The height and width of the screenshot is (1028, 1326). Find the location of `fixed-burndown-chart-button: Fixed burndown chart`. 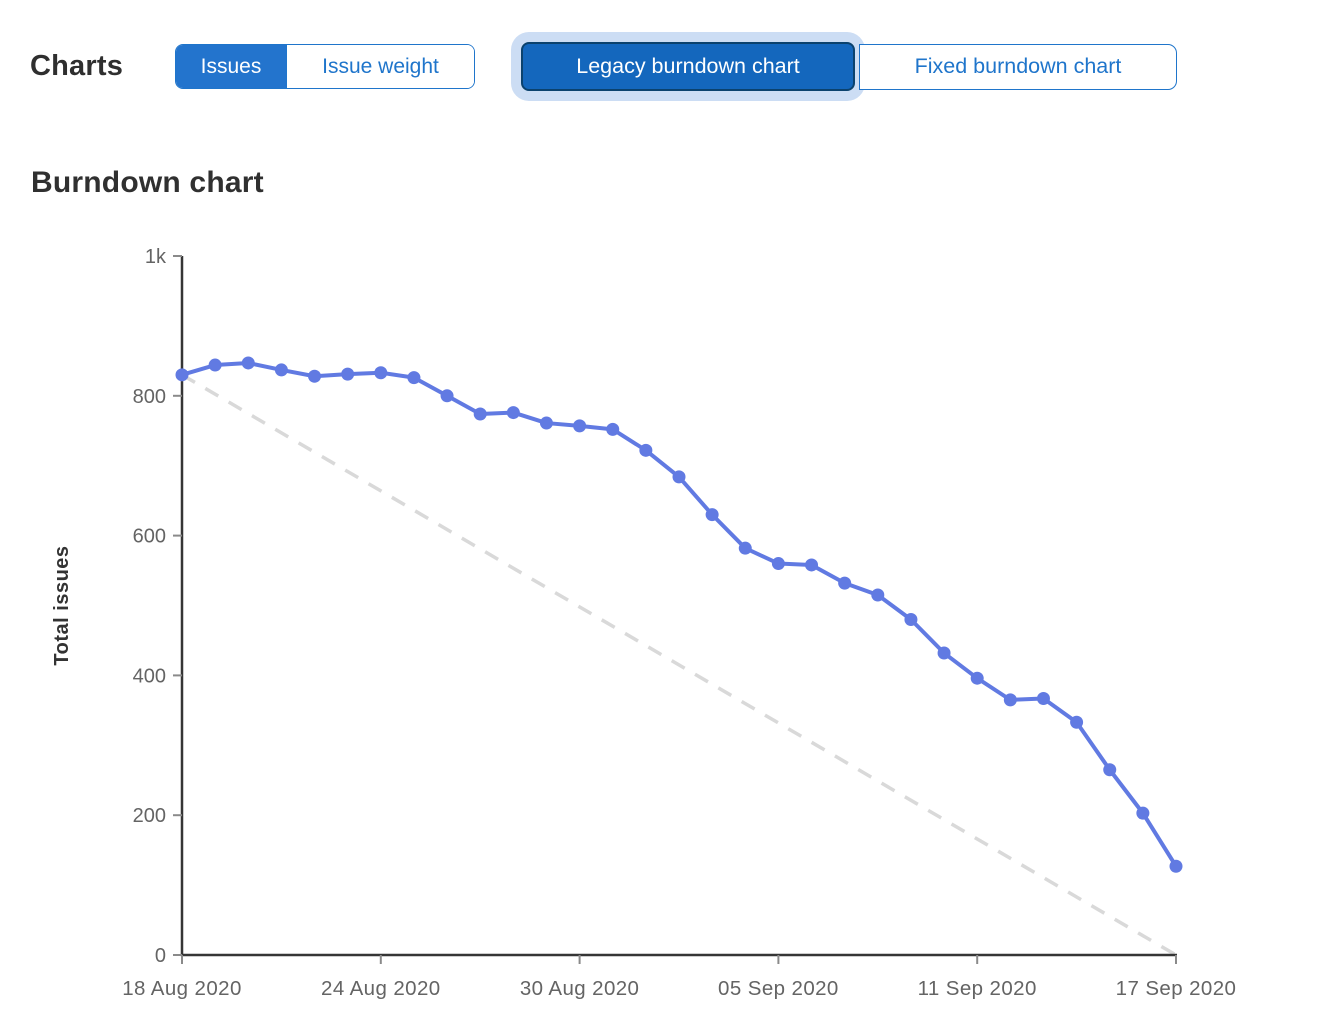

fixed-burndown-chart-button: Fixed burndown chart is located at coordinates (1018, 66).